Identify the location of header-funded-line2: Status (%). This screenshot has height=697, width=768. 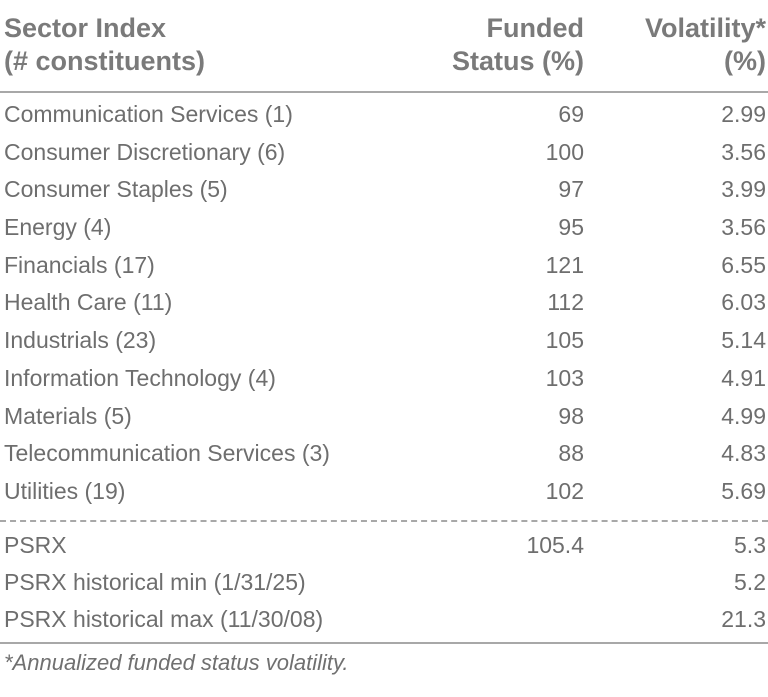
(517, 61).